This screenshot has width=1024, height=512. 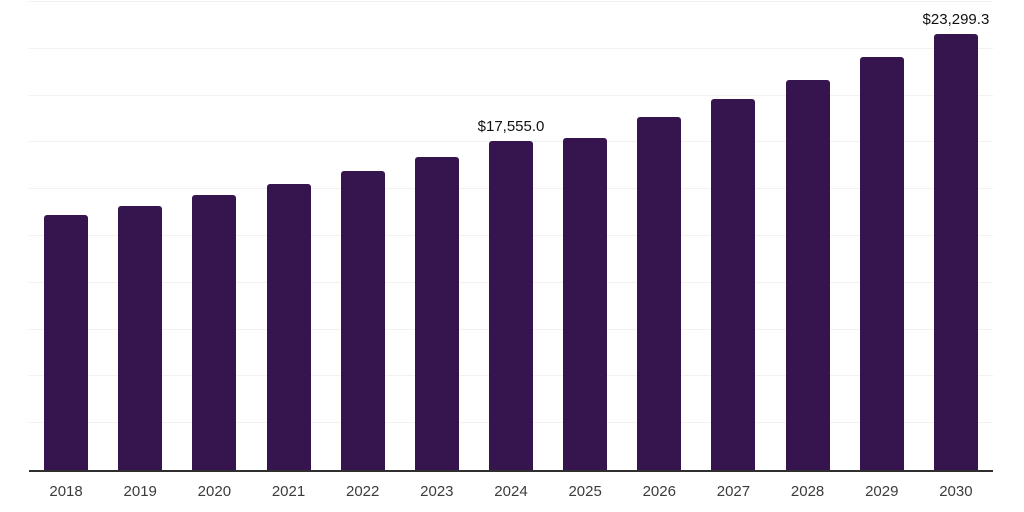 What do you see at coordinates (956, 19) in the screenshot?
I see `data-label-2030: $23,299.3` at bounding box center [956, 19].